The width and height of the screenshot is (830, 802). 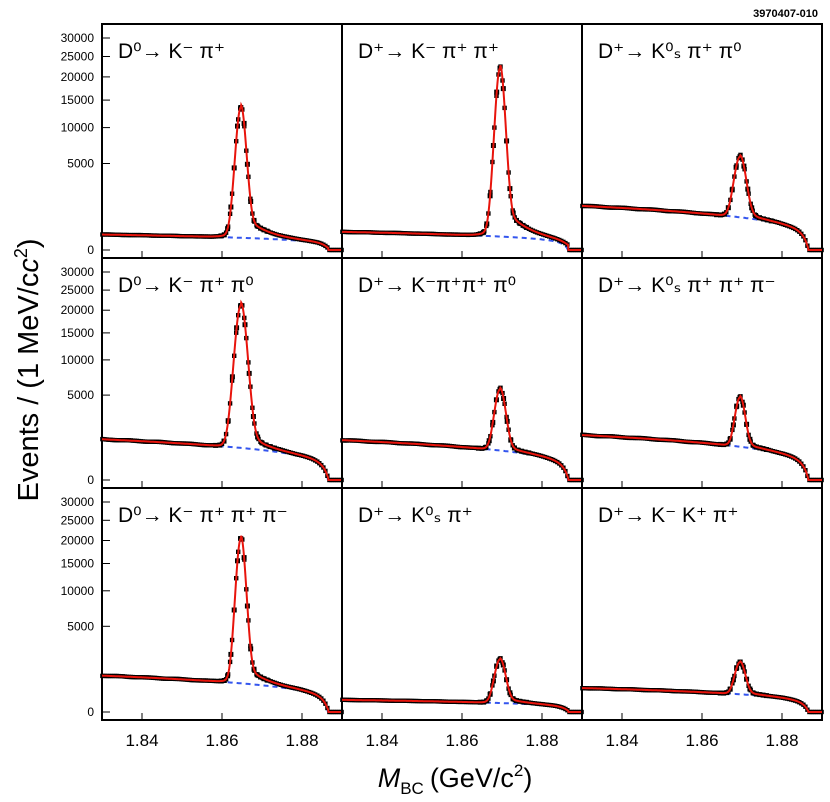 What do you see at coordinates (203, 515) in the screenshot?
I see `panel-label: D⁰→ K⁻ π⁺ π⁺ π⁻` at bounding box center [203, 515].